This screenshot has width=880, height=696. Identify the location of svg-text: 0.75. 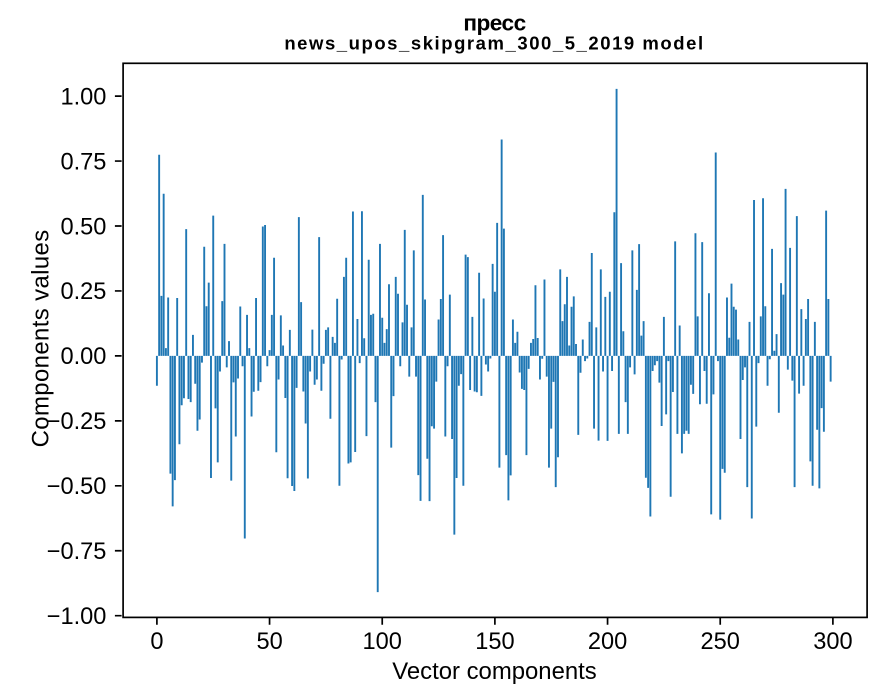
(83, 162).